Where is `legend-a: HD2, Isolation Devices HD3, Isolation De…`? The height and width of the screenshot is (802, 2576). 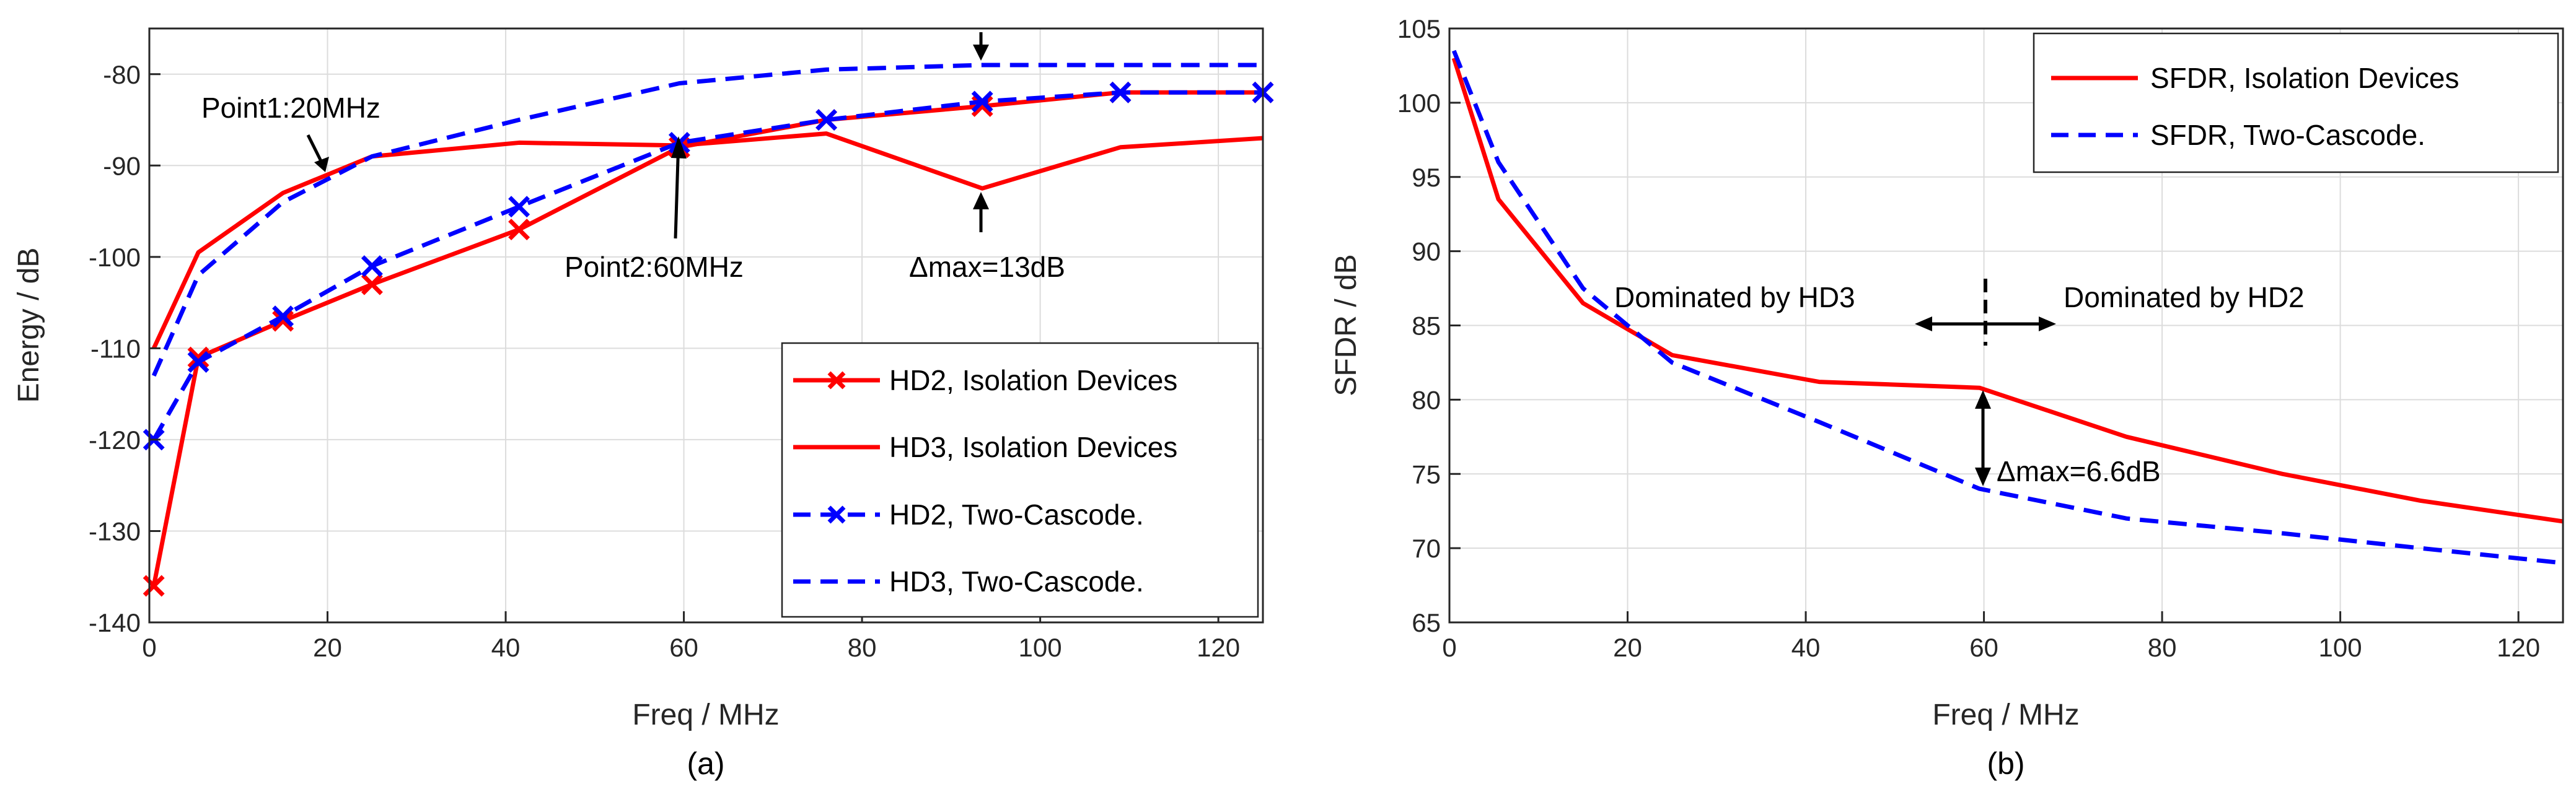 legend-a: HD2, Isolation Devices HD3, Isolation De… is located at coordinates (1020, 480).